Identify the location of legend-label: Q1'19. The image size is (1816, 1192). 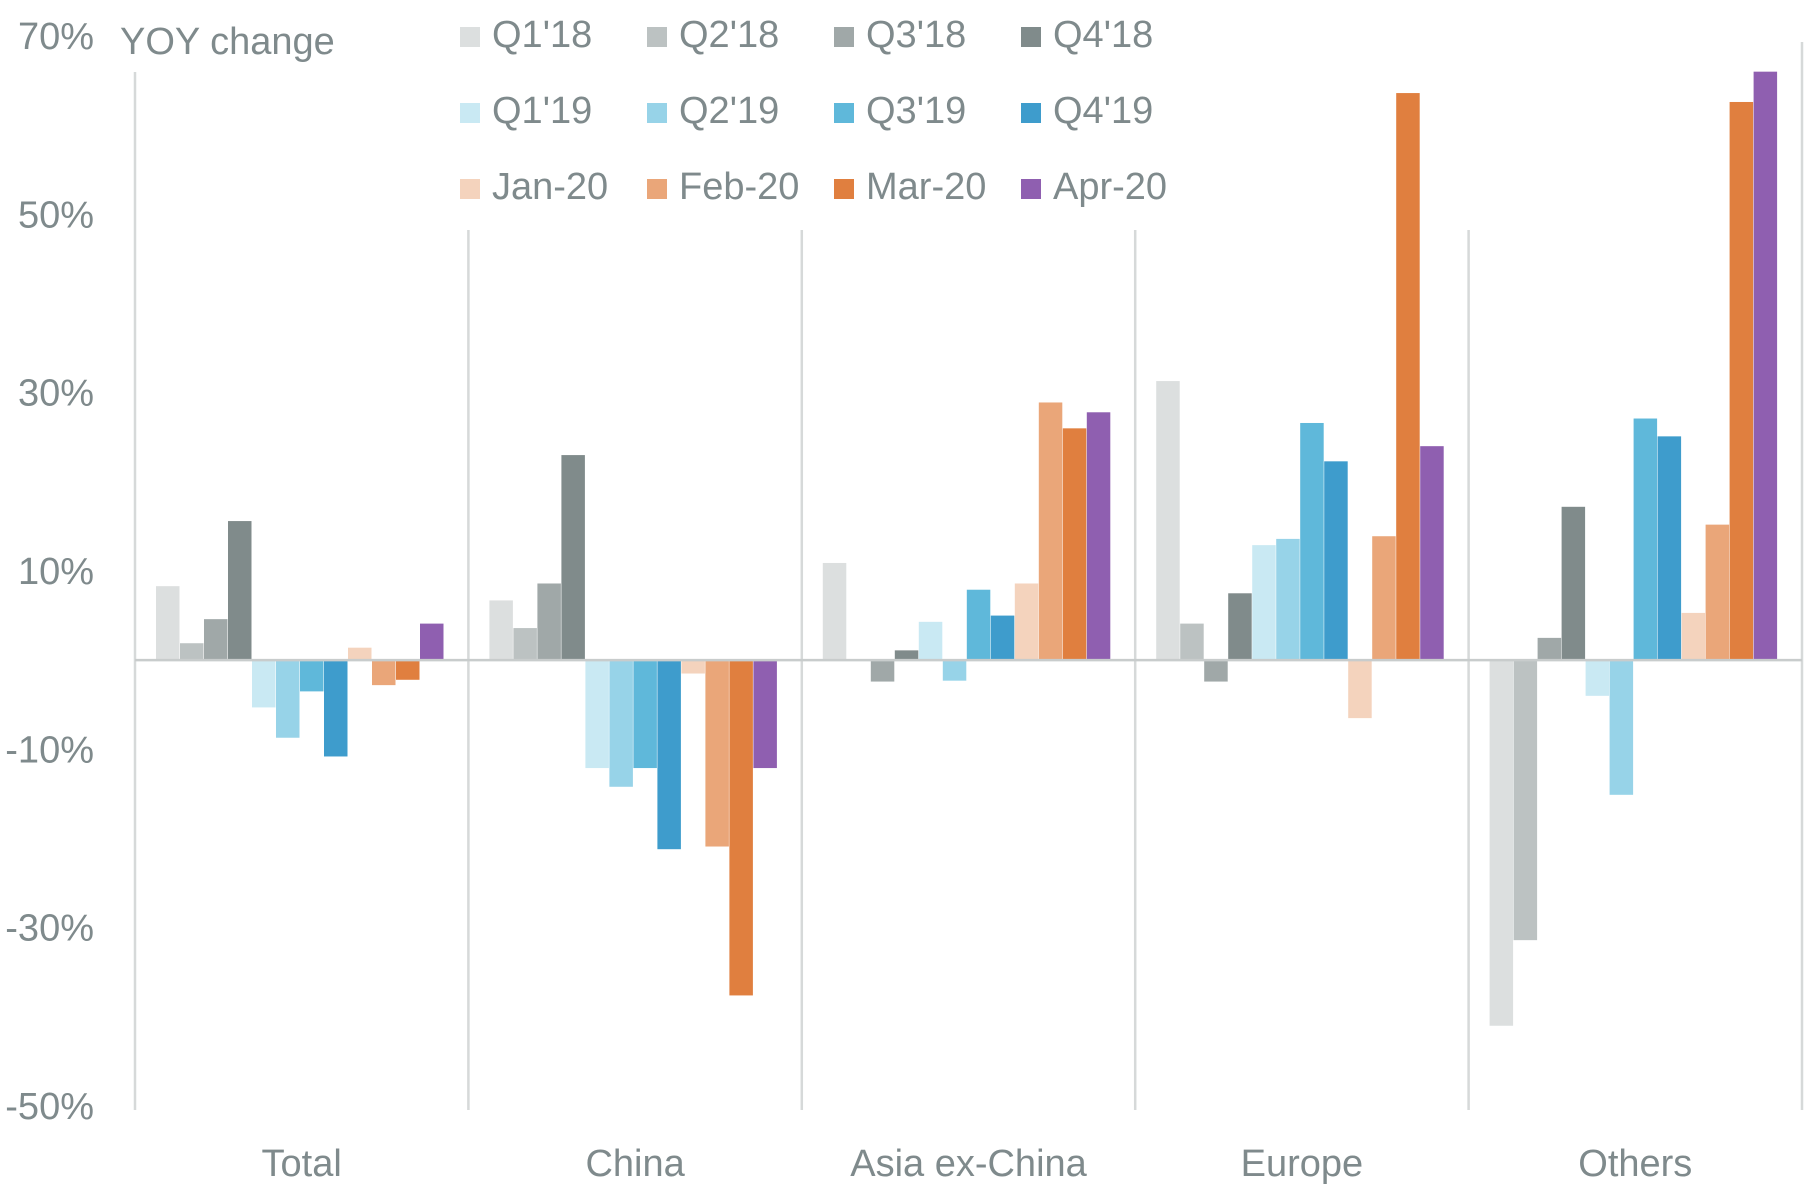
(542, 111).